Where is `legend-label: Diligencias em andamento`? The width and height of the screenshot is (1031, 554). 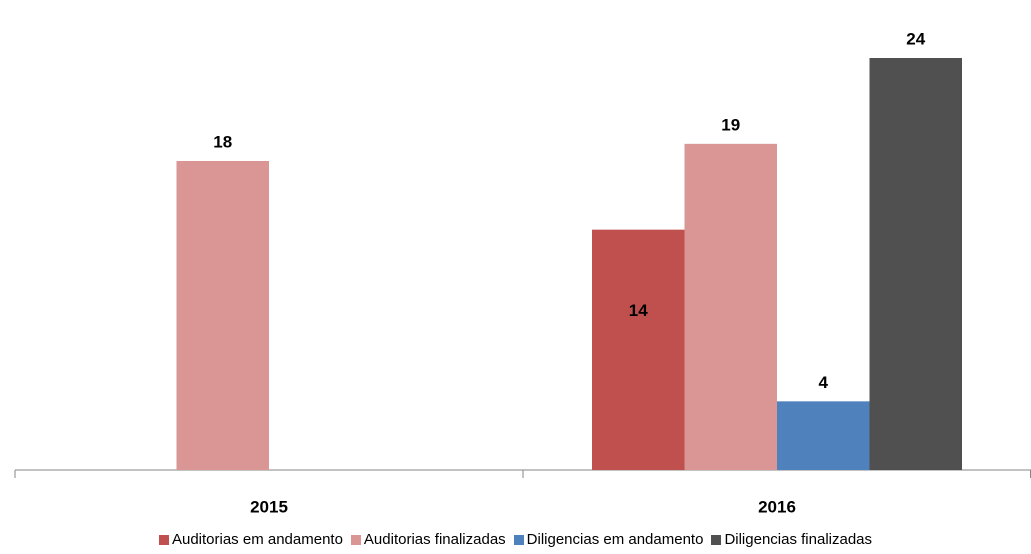
legend-label: Diligencias em andamento is located at coordinates (615, 539).